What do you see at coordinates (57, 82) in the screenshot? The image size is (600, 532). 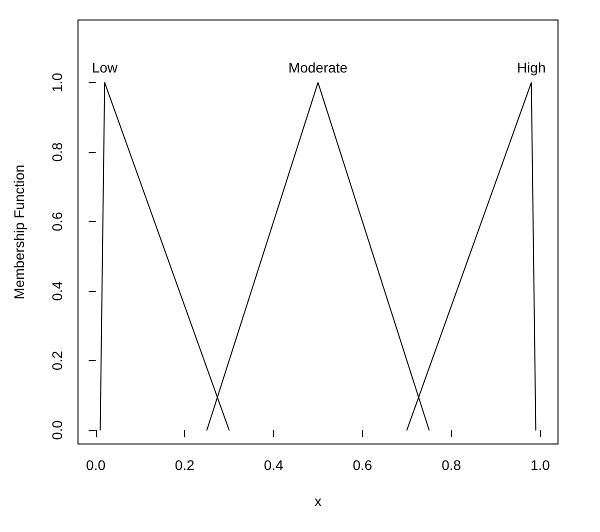 I see `y-tick-label: 1.0` at bounding box center [57, 82].